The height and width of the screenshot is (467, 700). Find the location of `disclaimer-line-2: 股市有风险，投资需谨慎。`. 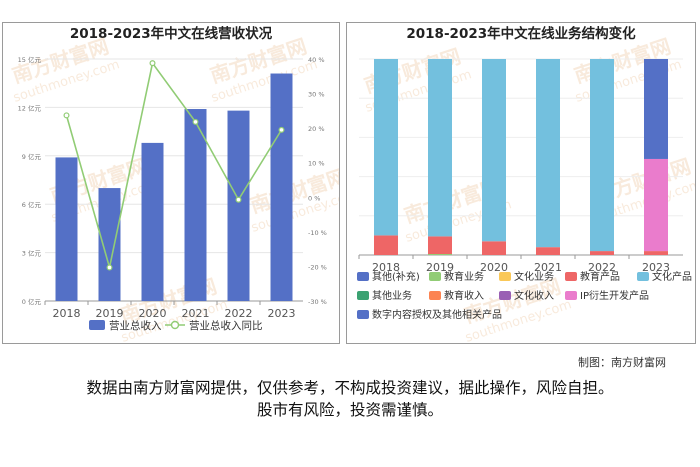

disclaimer-line-2: 股市有风险，投资需谨慎。 is located at coordinates (349, 410).